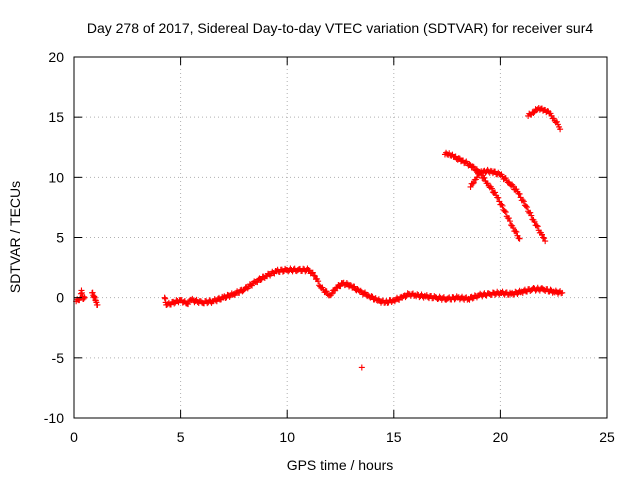 This screenshot has height=480, width=640. Describe the element at coordinates (501, 437) in the screenshot. I see `x-tick-label: 20` at that location.